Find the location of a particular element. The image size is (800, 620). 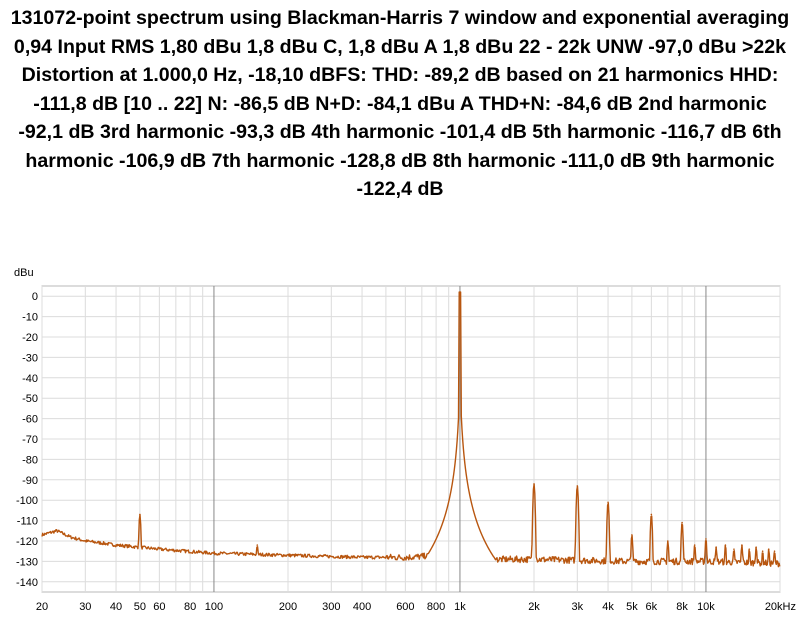

x-tick-label: 50 is located at coordinates (140, 607).